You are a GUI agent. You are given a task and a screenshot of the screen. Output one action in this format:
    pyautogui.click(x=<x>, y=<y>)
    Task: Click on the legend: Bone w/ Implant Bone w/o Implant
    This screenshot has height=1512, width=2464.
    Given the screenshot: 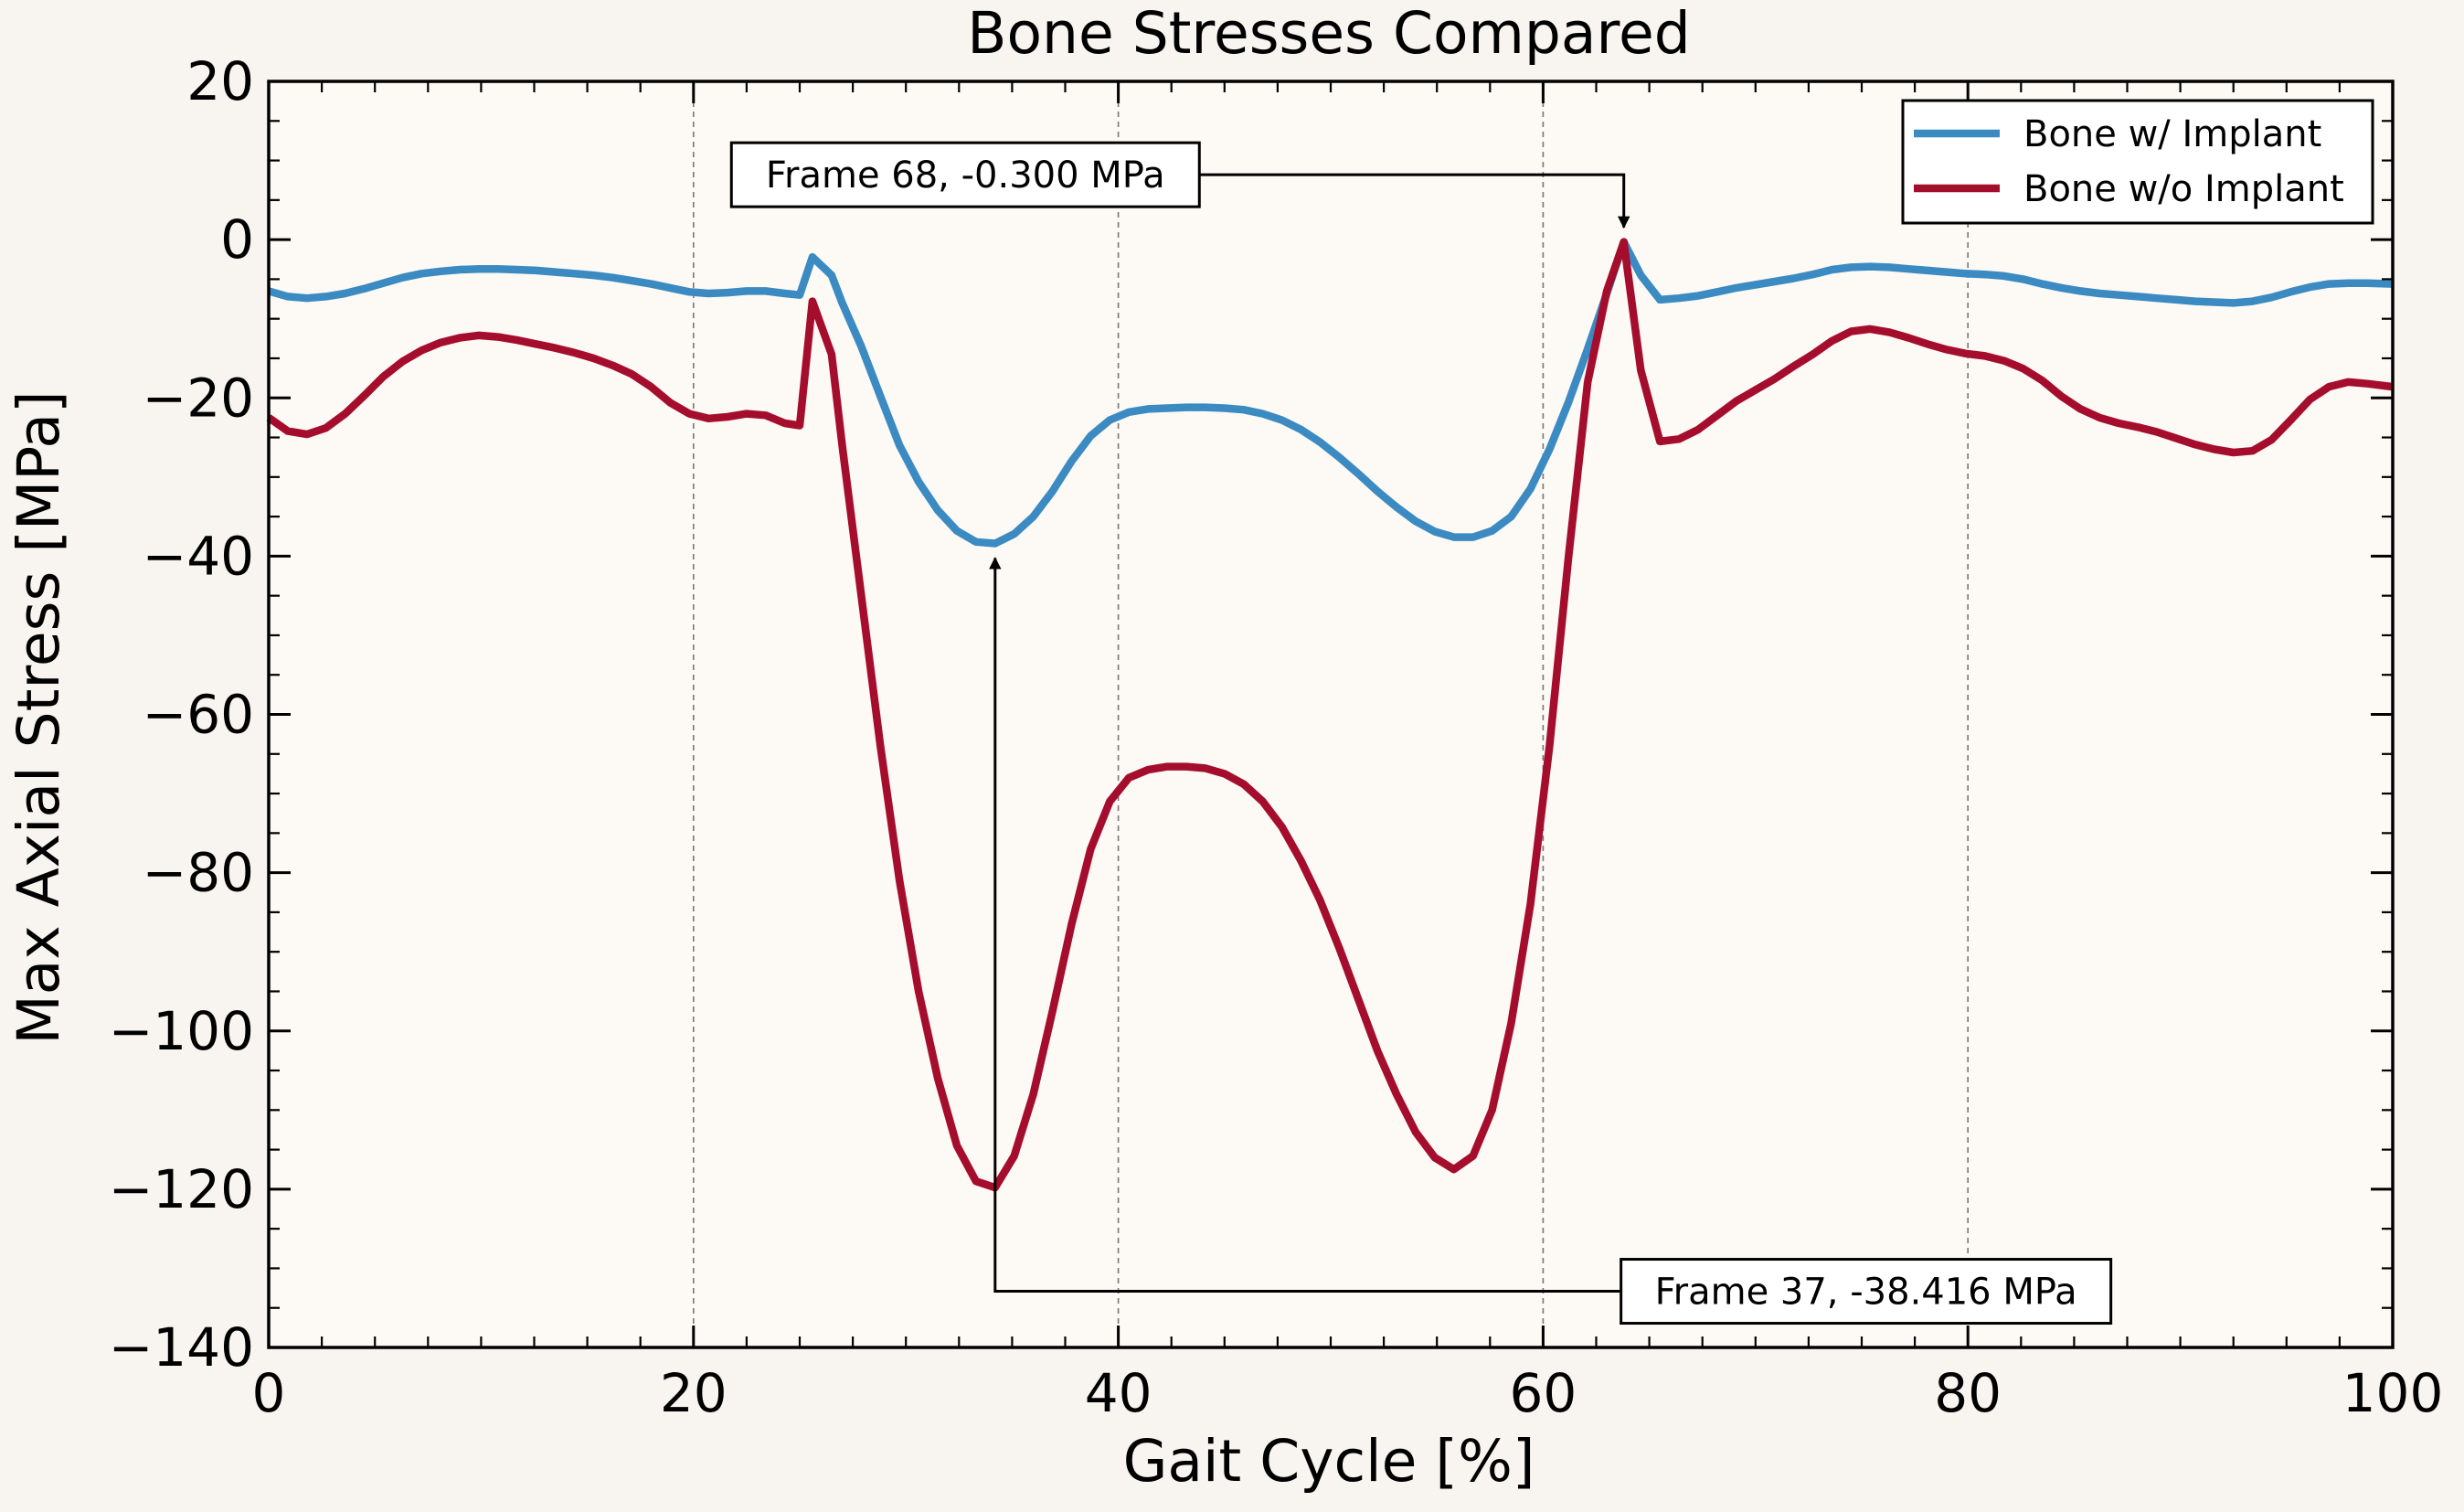 What is the action you would take?
    pyautogui.click(x=2137, y=162)
    